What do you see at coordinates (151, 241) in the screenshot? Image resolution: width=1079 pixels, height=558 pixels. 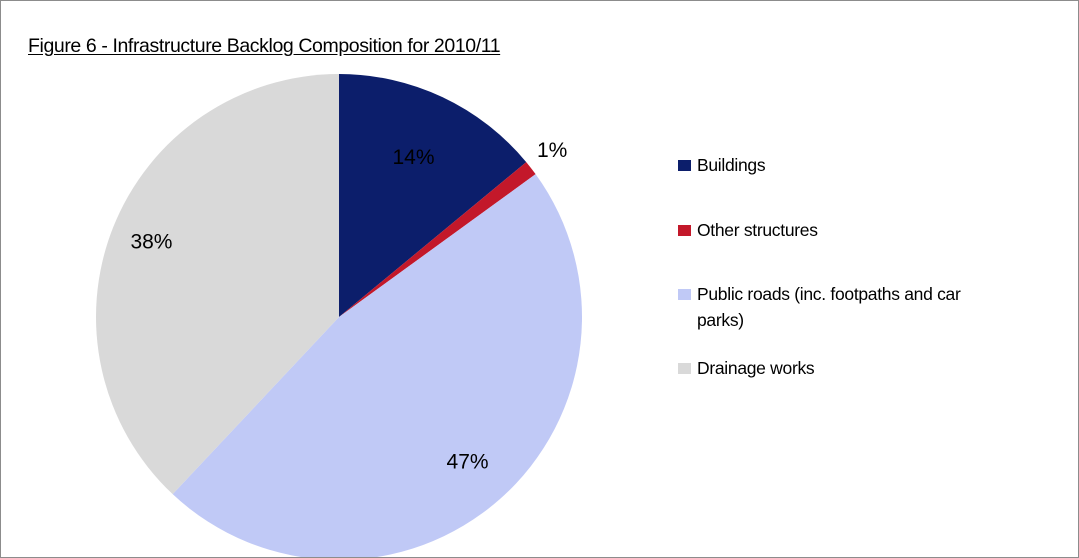 I see `pie-label-drainage: 38%` at bounding box center [151, 241].